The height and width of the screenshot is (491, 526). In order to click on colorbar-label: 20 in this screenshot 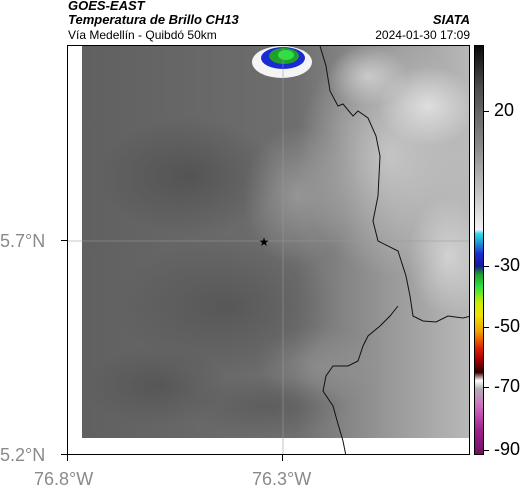, I will do `click(504, 110)`.